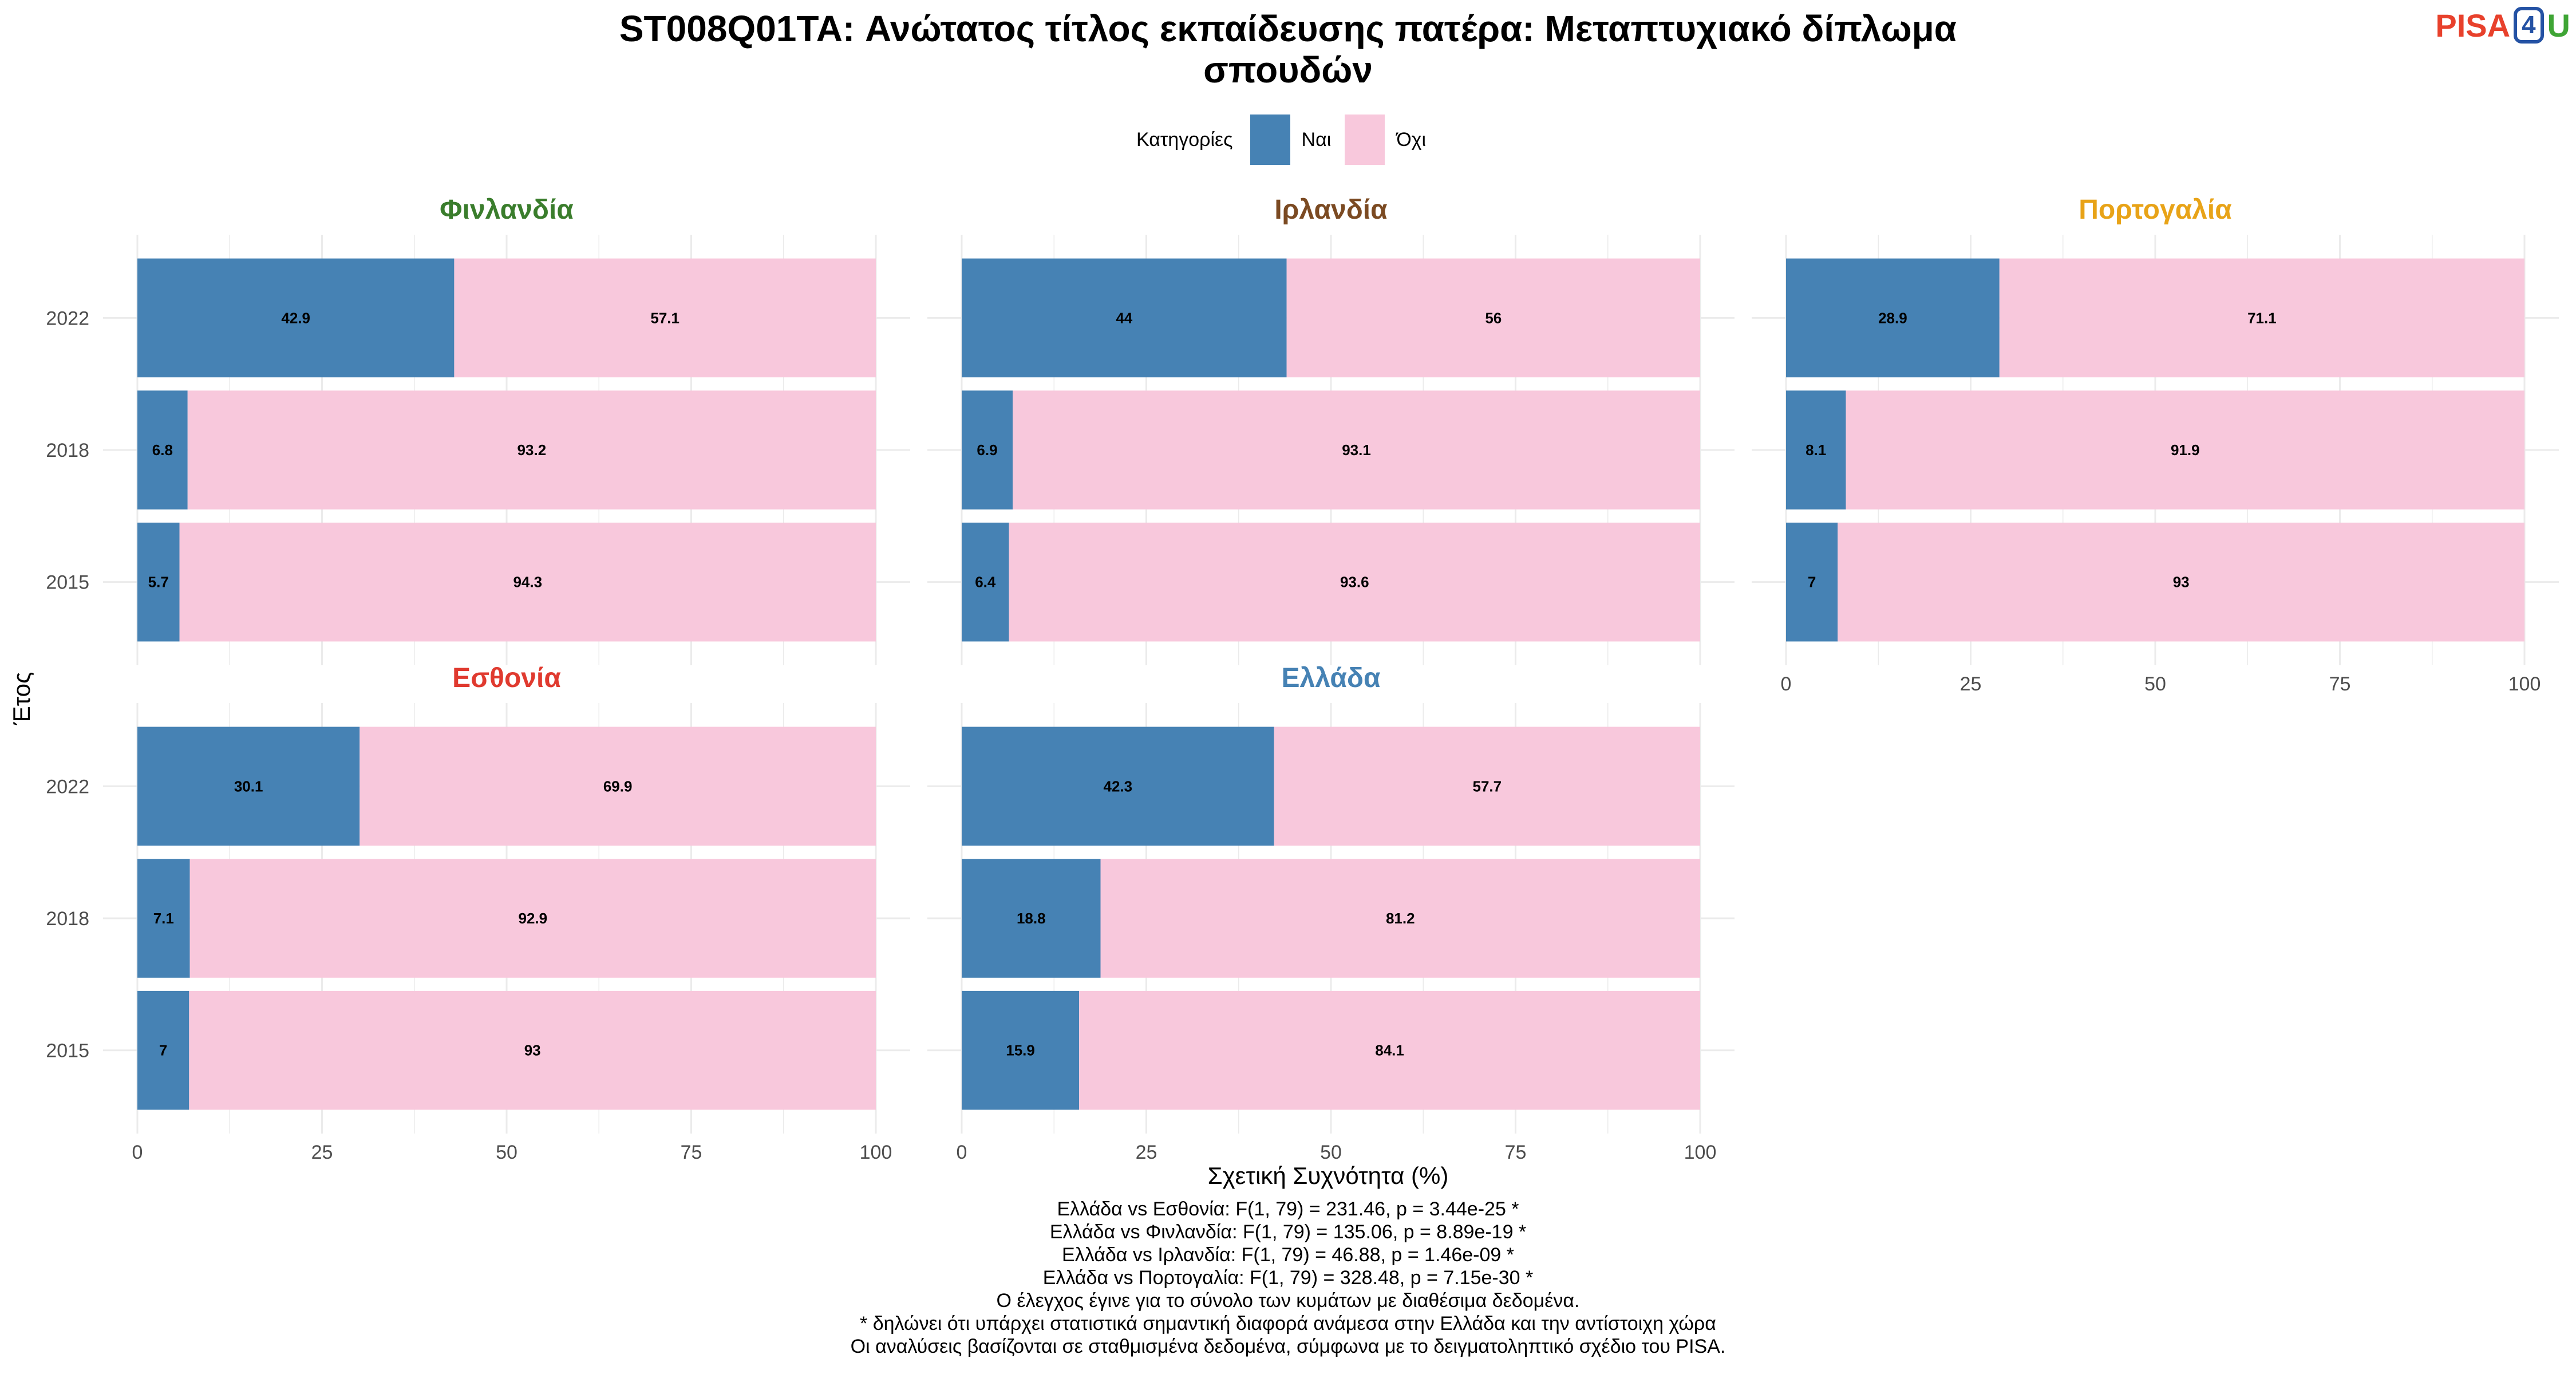 The image size is (2576, 1374). What do you see at coordinates (1971, 684) in the screenshot?
I see `panel-3-xtick-25: 25` at bounding box center [1971, 684].